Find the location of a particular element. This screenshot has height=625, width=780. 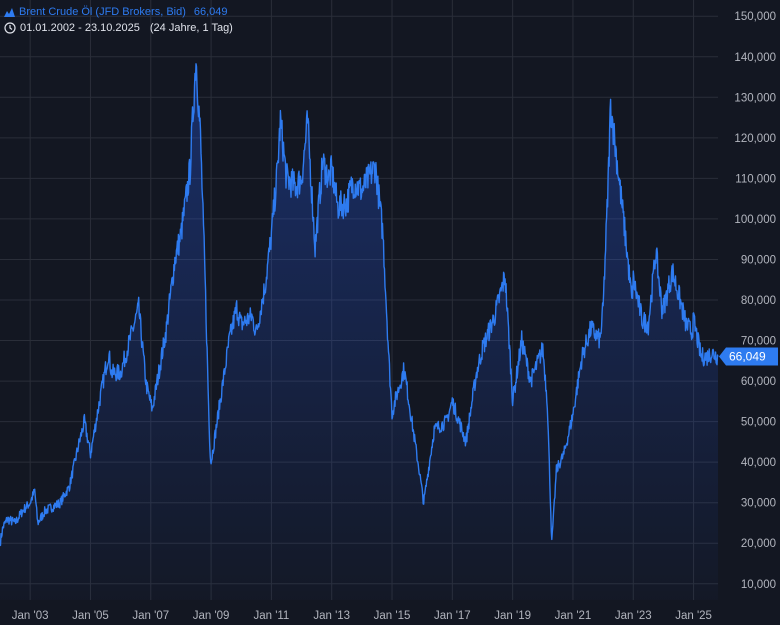

legend-series-title: Brent Crude Öl (JFD Brokers, Bid) is located at coordinates (102, 12).